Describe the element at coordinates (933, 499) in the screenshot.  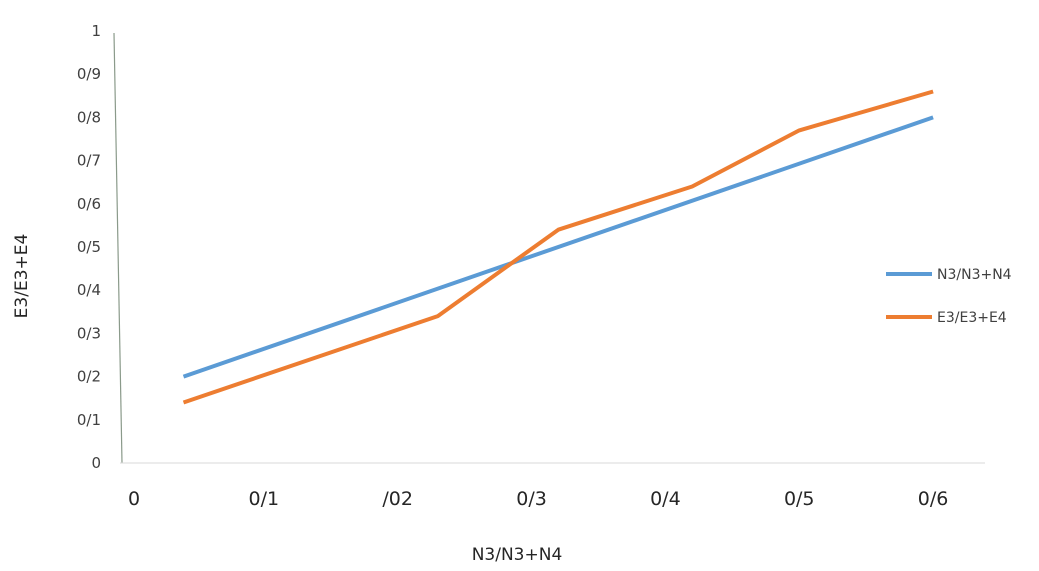
I see `x-tick-label: 0/6` at that location.